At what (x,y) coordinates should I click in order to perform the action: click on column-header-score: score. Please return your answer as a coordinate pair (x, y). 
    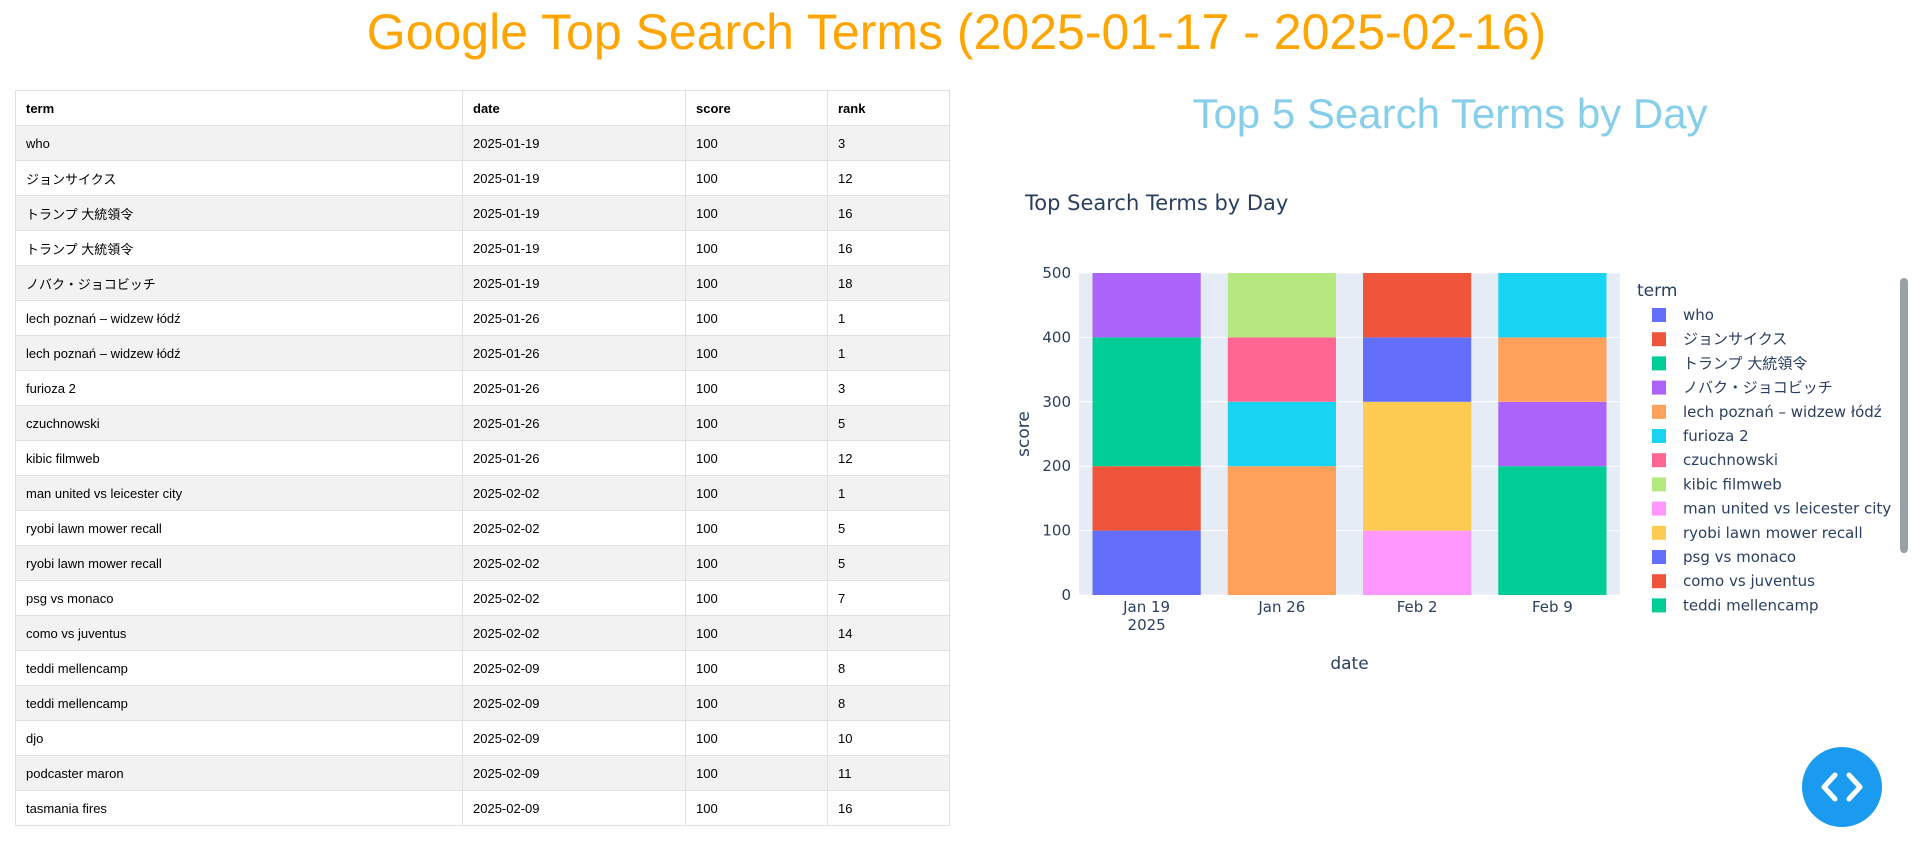
    Looking at the image, I should click on (756, 108).